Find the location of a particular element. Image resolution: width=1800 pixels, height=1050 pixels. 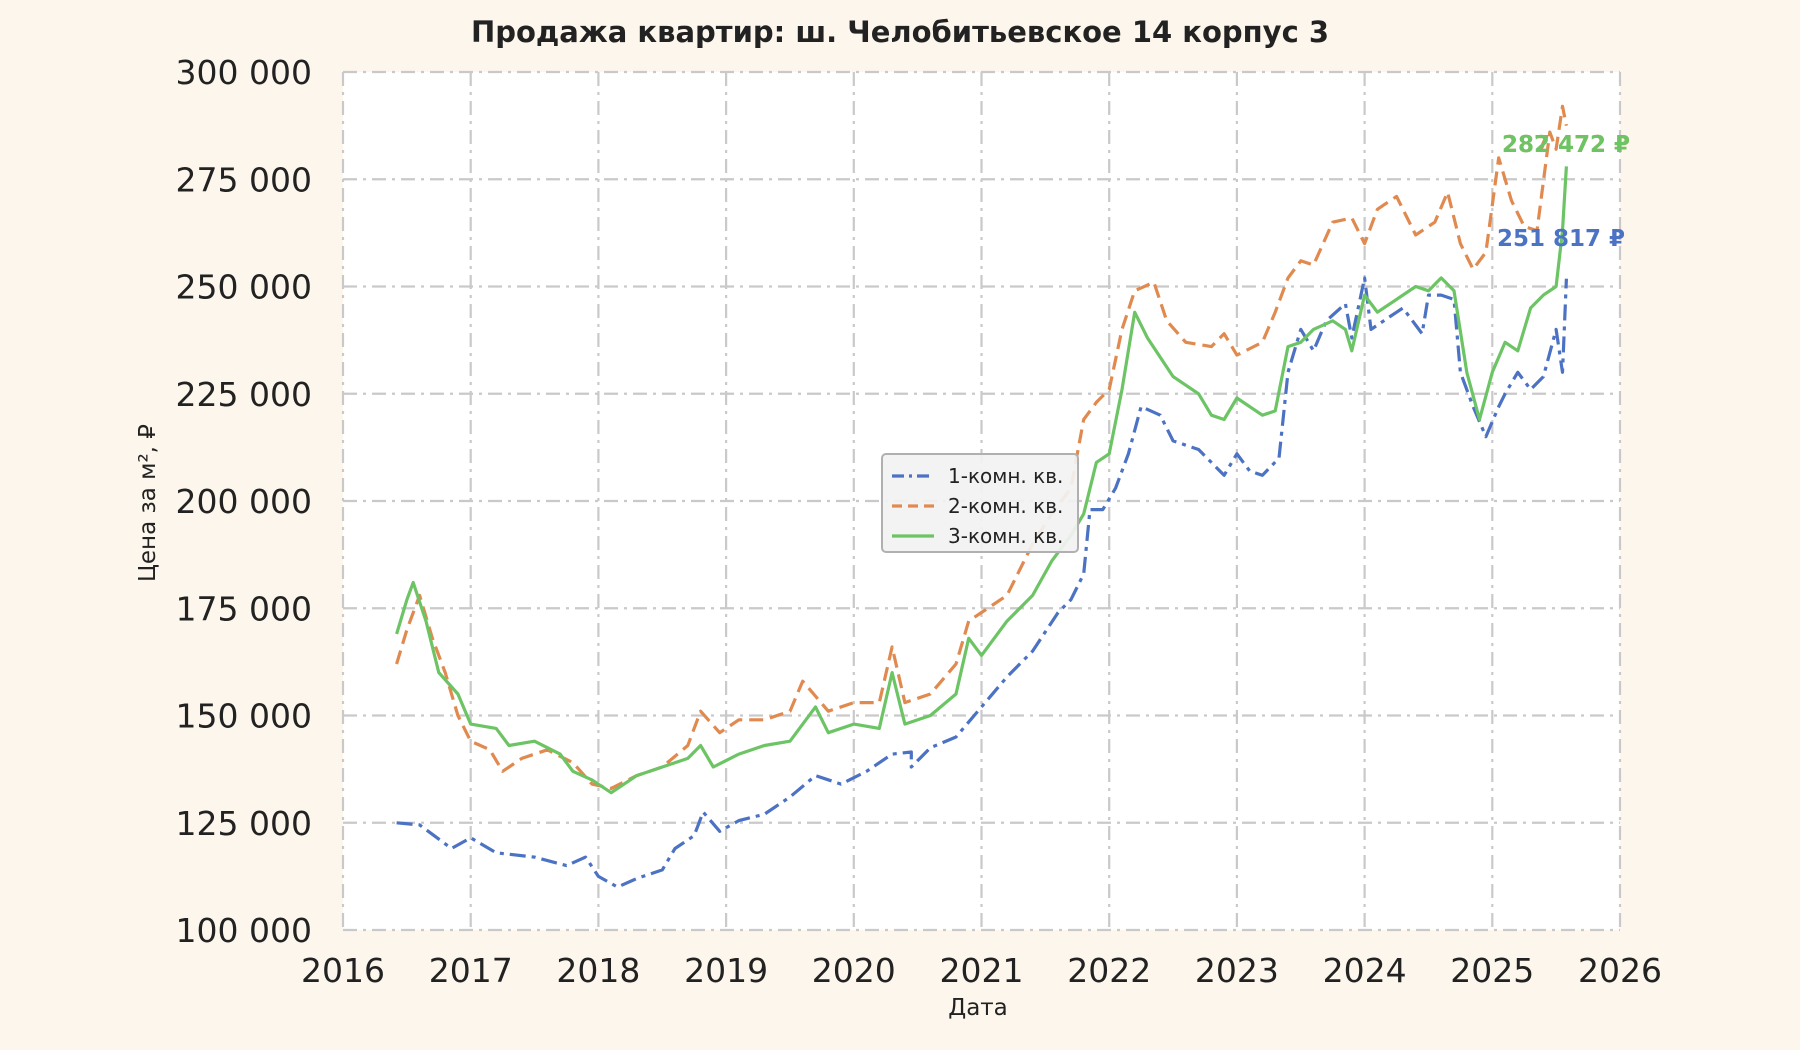

y-tick-label: 200 000 is located at coordinates (244, 501).